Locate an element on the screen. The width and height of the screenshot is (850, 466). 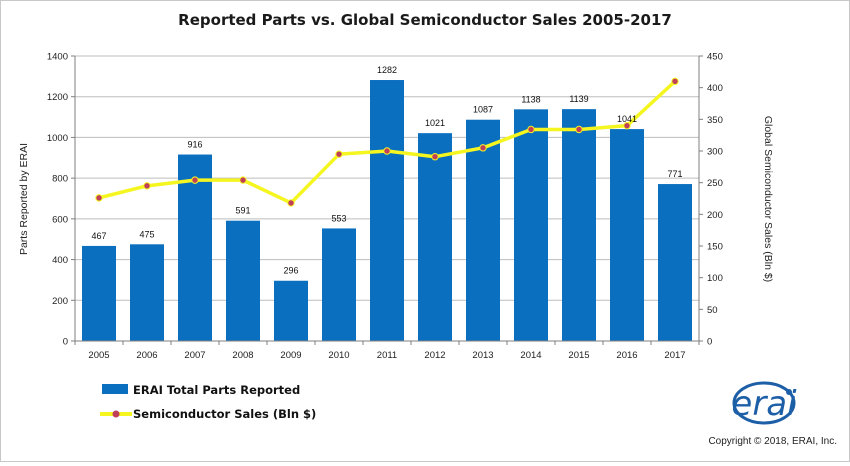
sales-point-2008 is located at coordinates (243, 180).